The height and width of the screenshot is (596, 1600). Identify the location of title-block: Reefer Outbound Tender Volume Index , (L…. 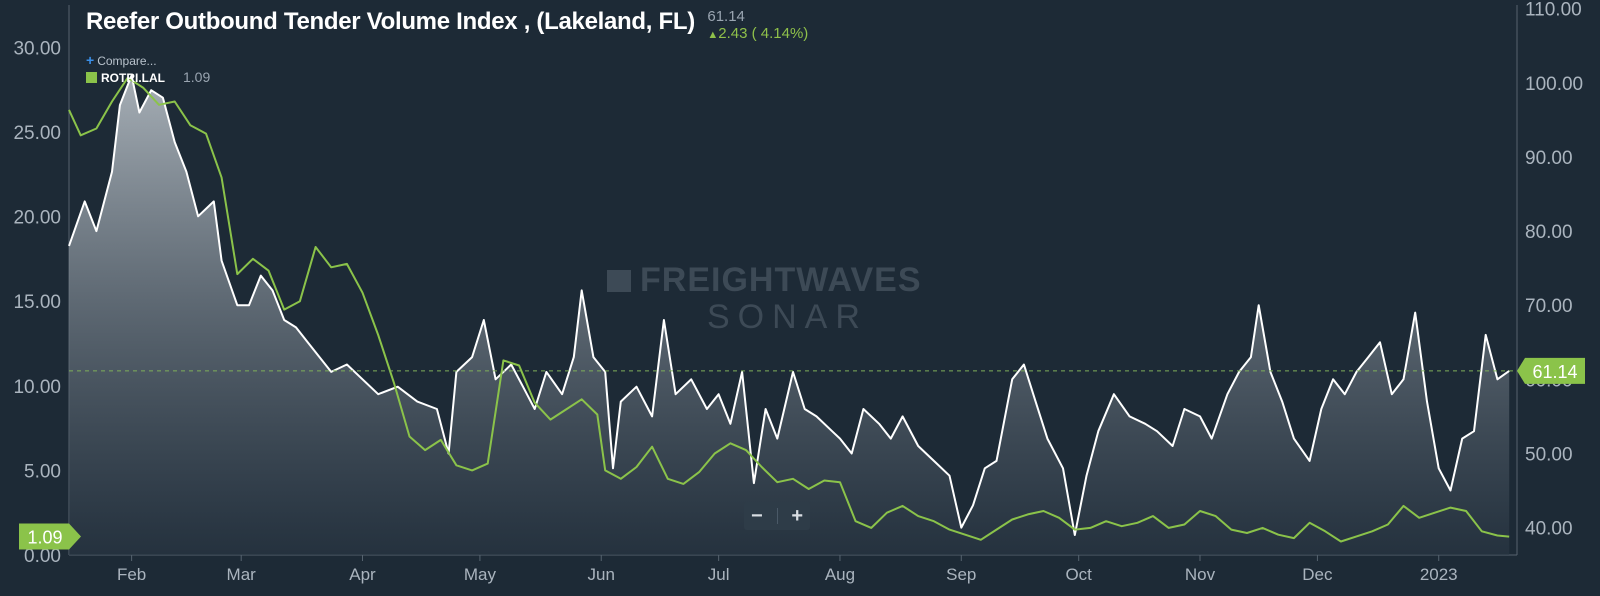
(447, 26).